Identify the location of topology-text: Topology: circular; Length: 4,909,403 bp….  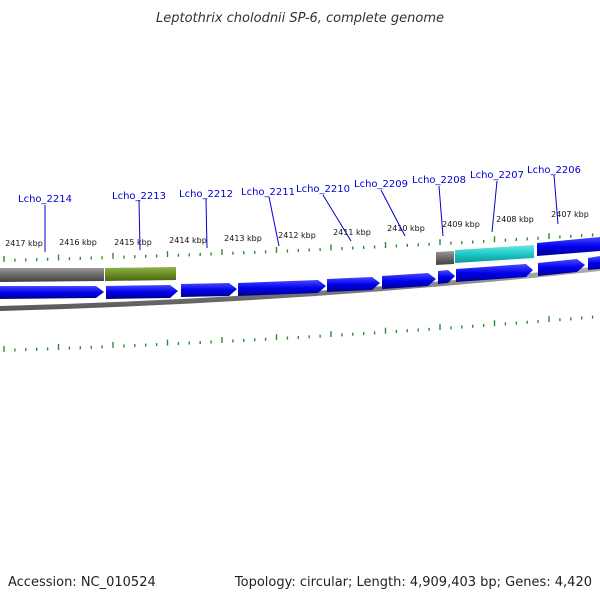
(413, 582).